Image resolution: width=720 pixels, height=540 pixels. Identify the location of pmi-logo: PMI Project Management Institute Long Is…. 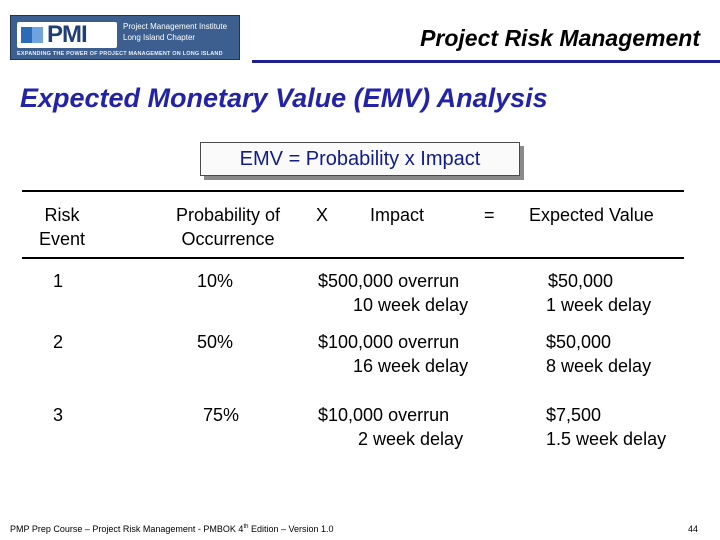
(125, 37).